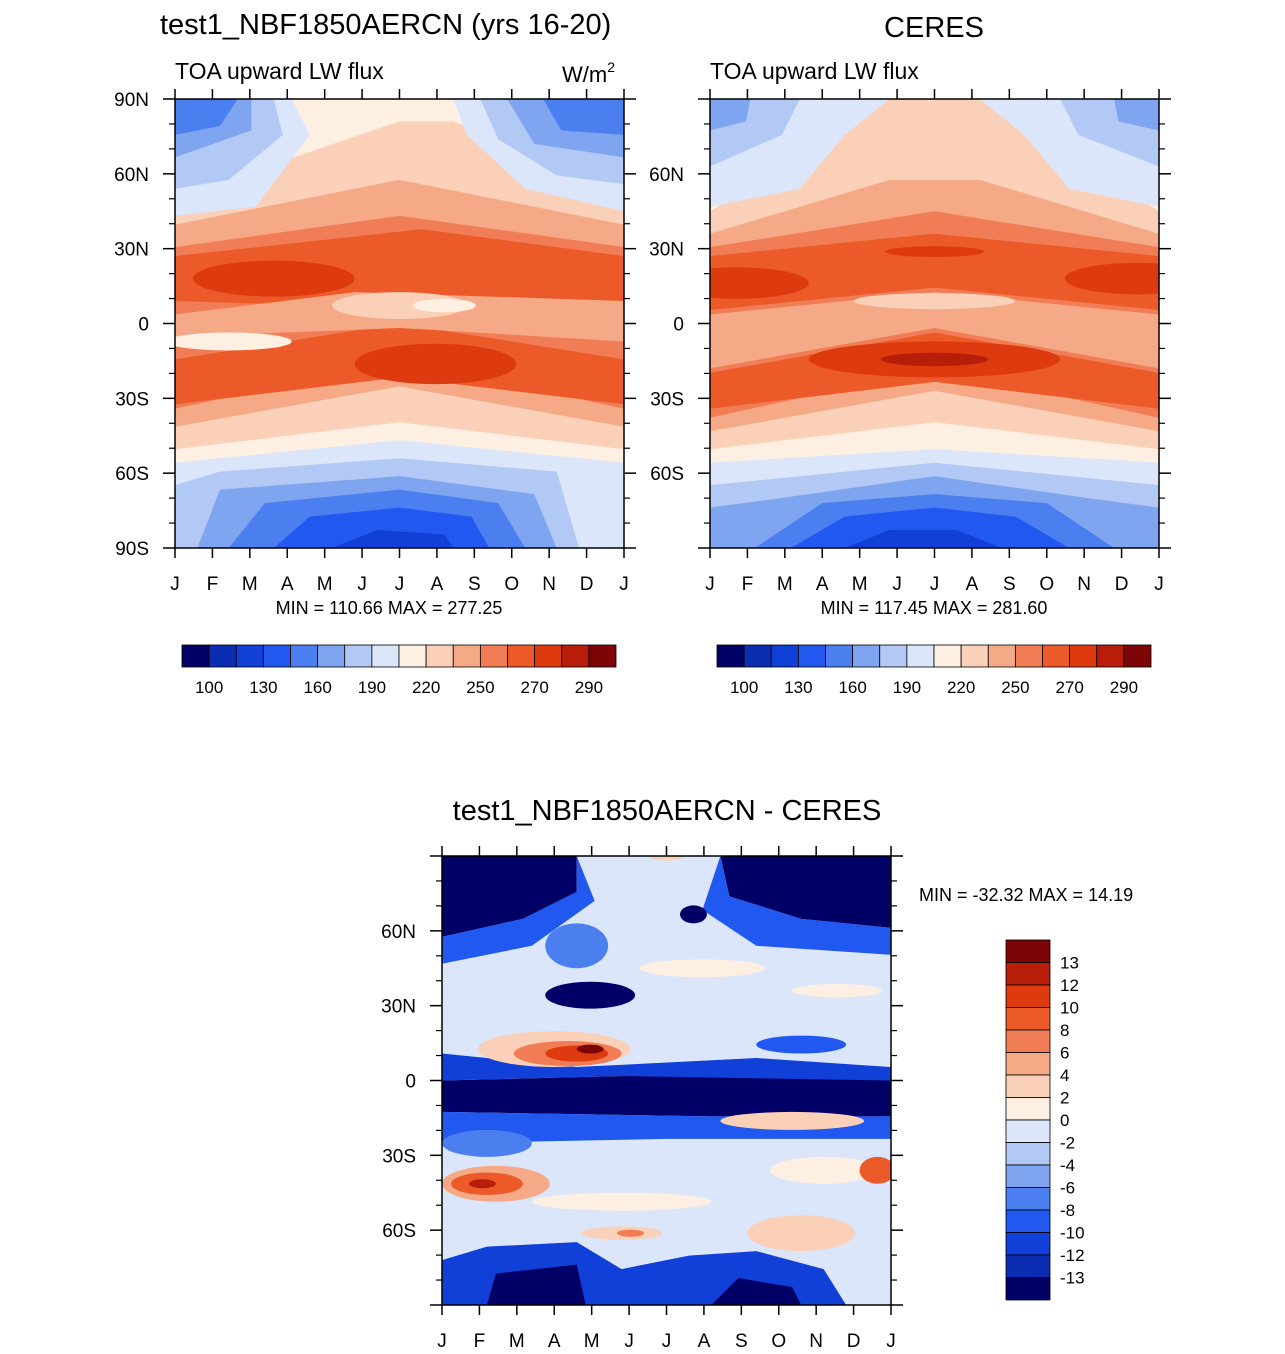 The image size is (1285, 1354). What do you see at coordinates (1045, 1120) in the screenshot?
I see `diff-colorbar: 13 12 10 8 6 4 2 0 -2 -4 -6 -8 -10 -12 -13` at bounding box center [1045, 1120].